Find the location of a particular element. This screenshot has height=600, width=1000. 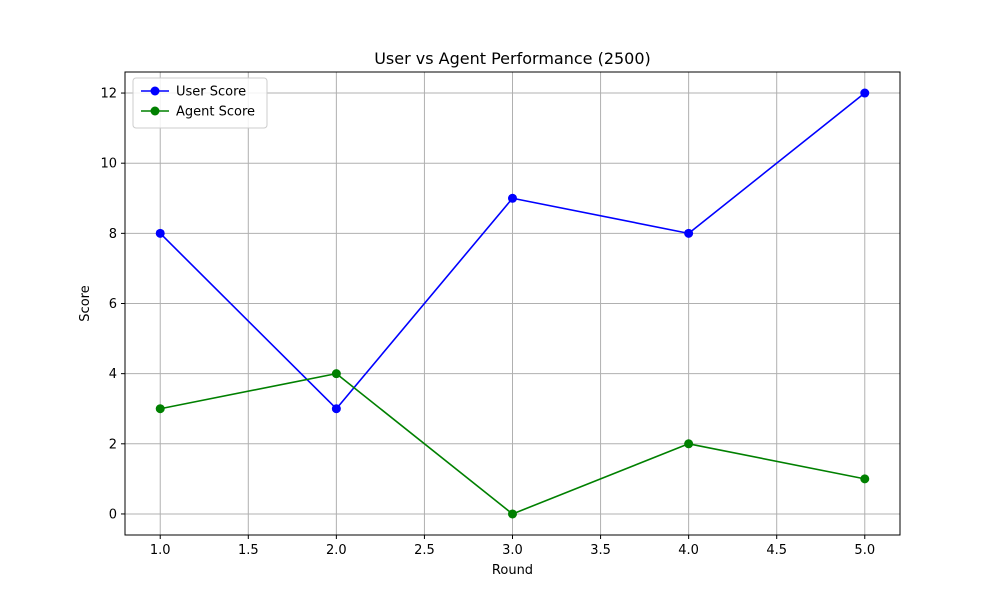

legend: User Score Agent Score is located at coordinates (200, 103).